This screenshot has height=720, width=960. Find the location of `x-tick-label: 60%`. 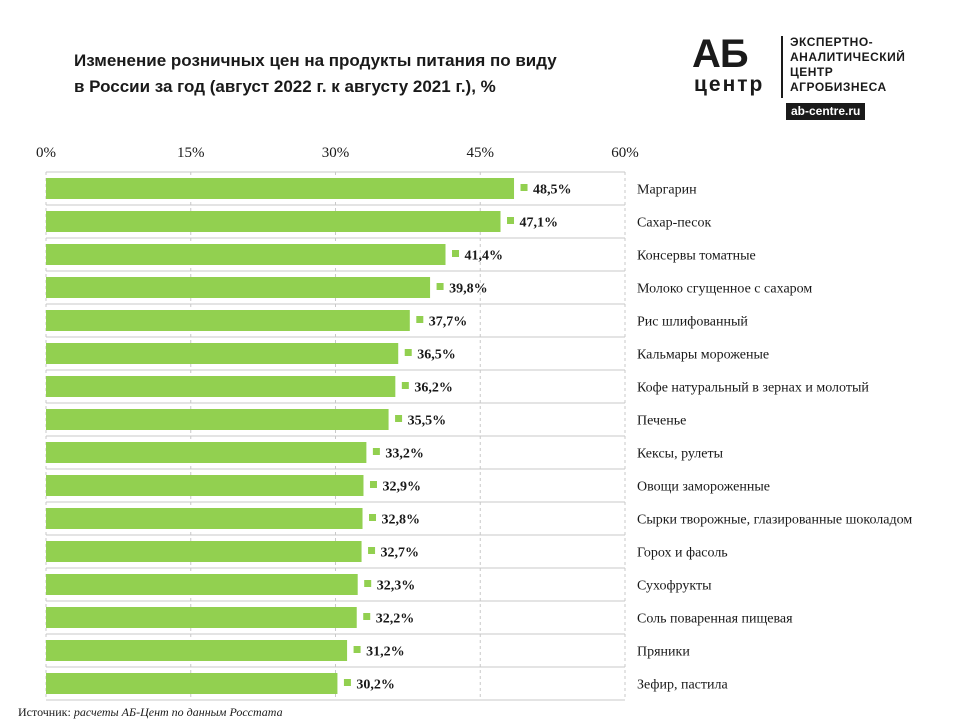

x-tick-label: 60% is located at coordinates (625, 153).